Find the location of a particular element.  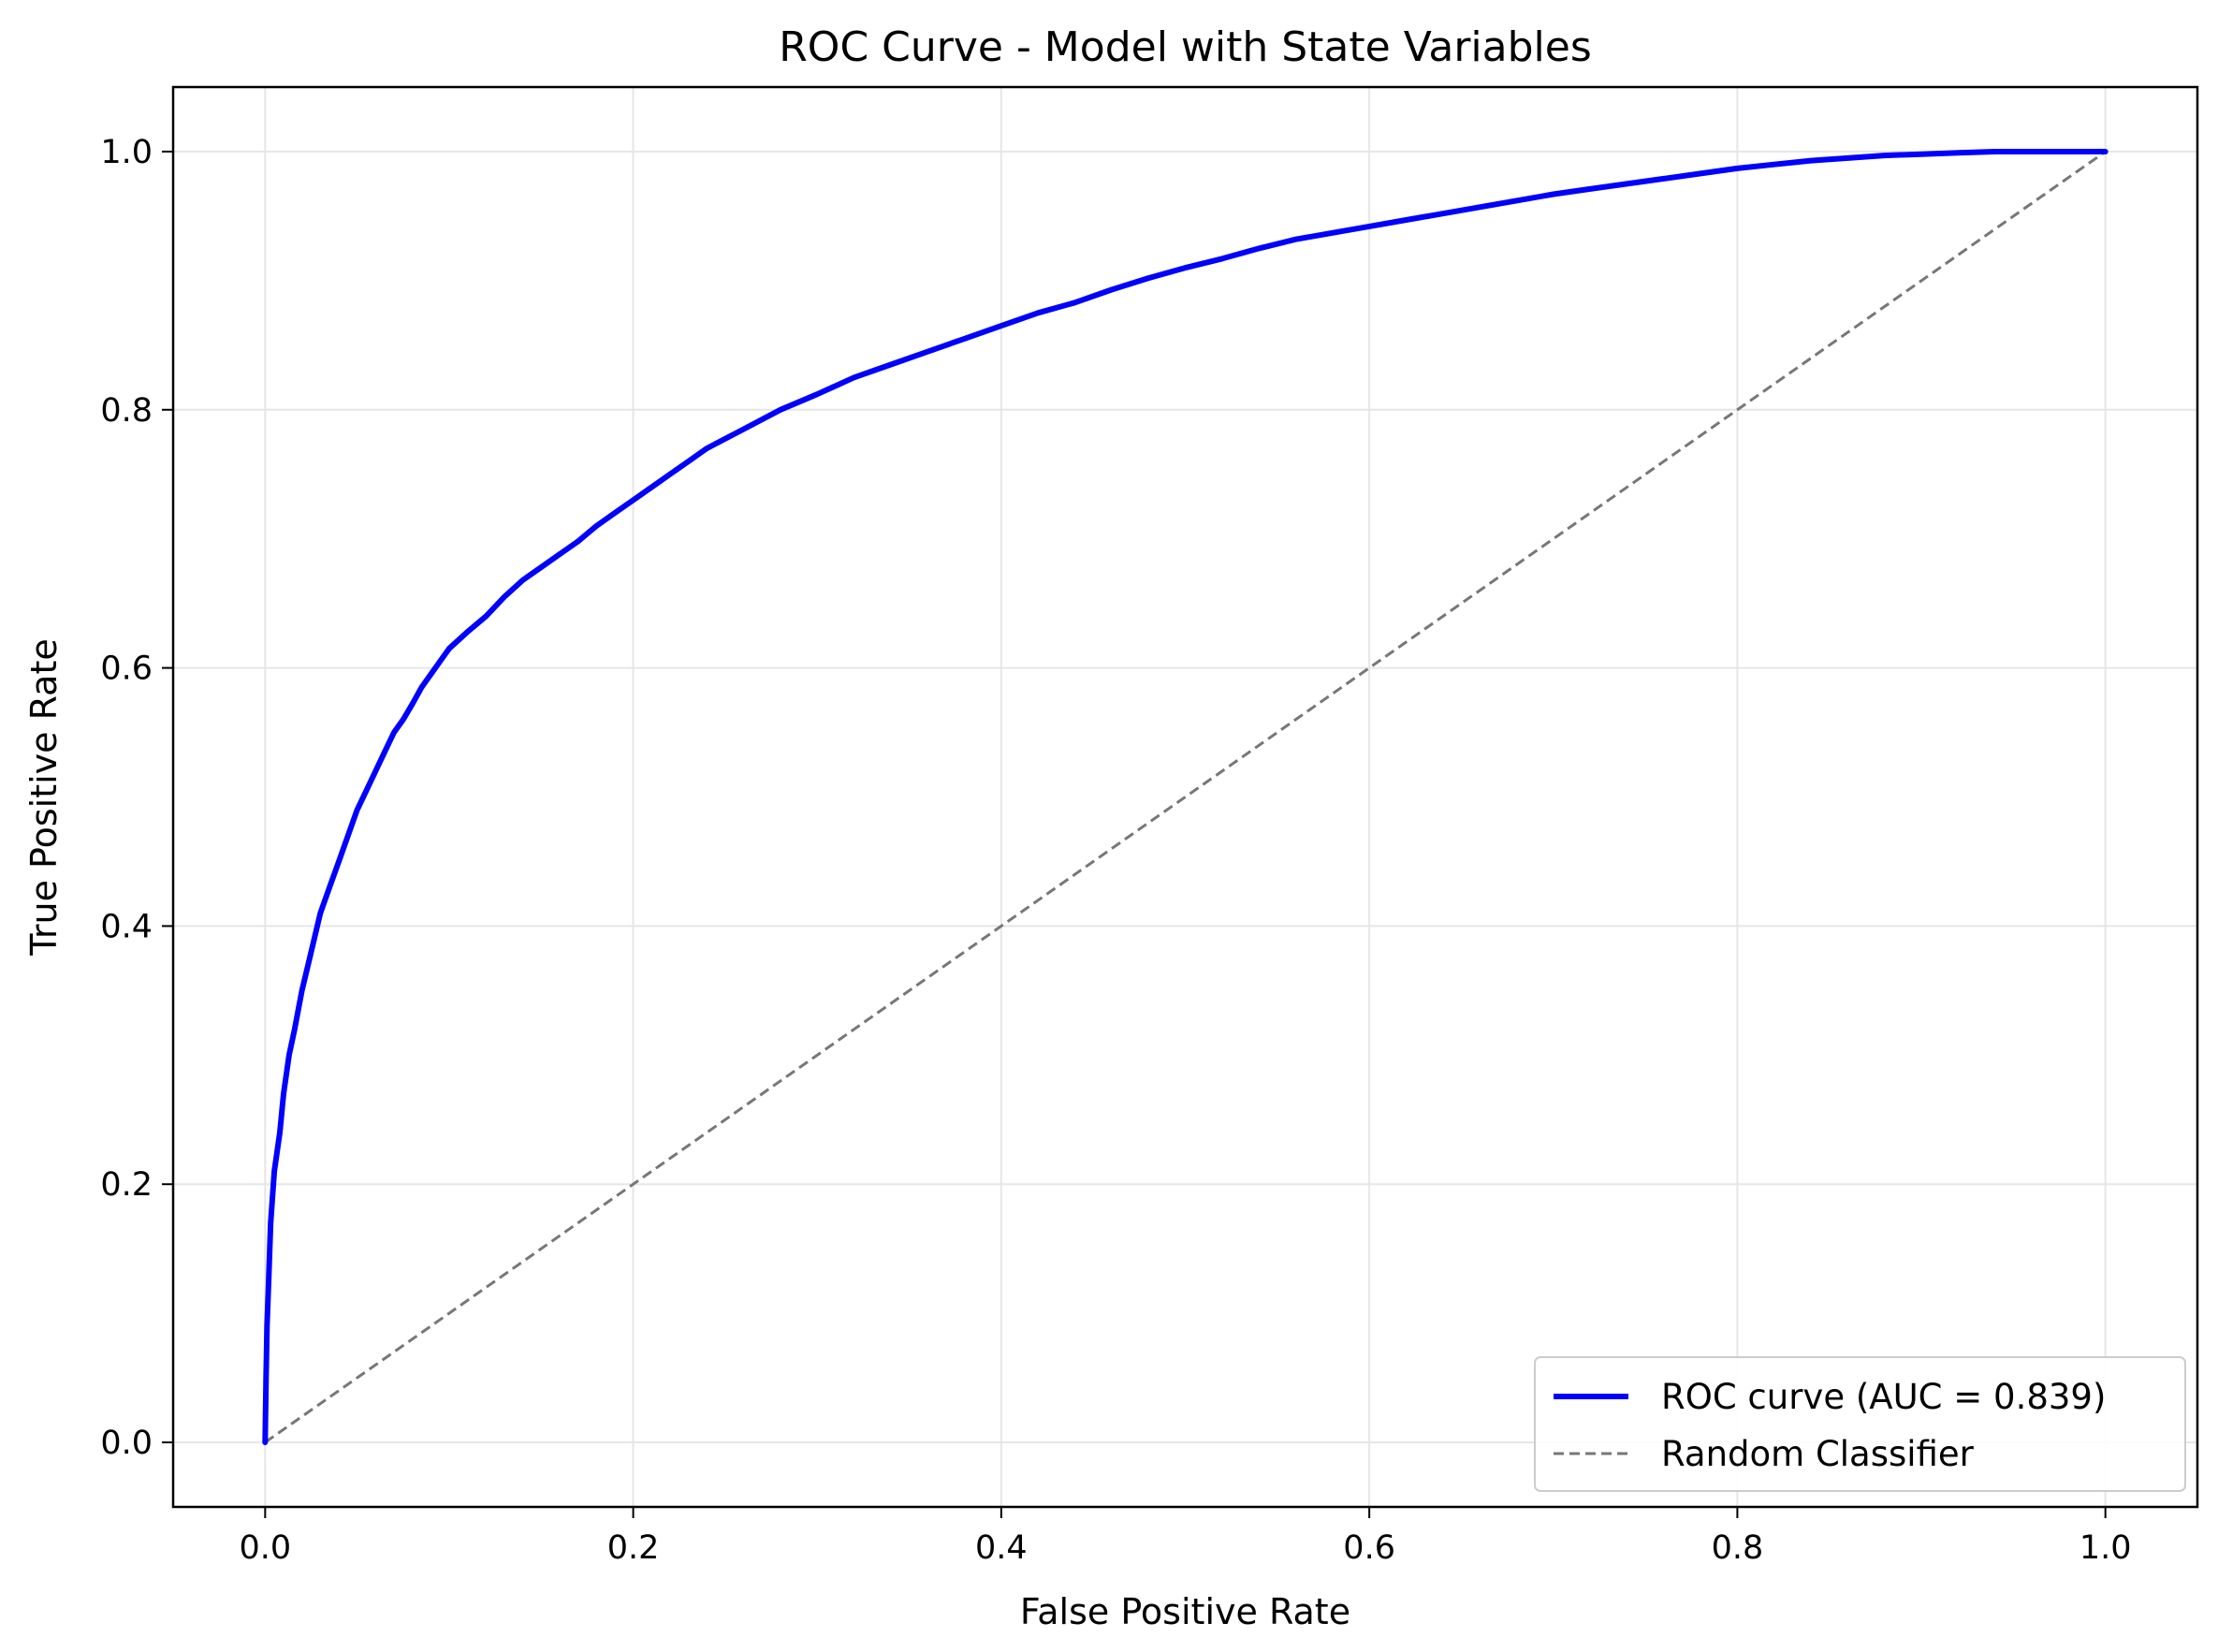

legend-label-roc: ROC curve (AUC = 0.839) is located at coordinates (1884, 1397).